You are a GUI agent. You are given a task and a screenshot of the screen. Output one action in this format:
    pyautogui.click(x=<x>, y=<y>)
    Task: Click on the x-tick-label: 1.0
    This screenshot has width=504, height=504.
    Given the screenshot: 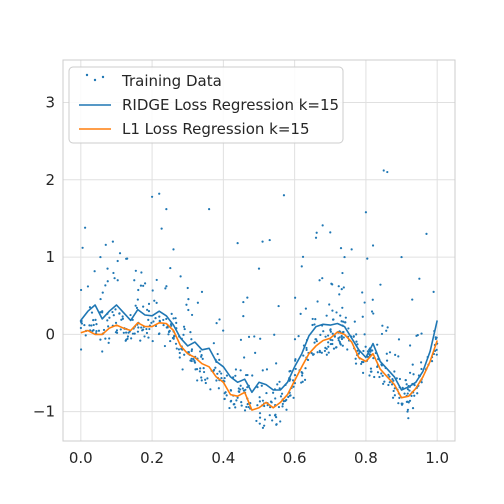 What is the action you would take?
    pyautogui.click(x=437, y=458)
    